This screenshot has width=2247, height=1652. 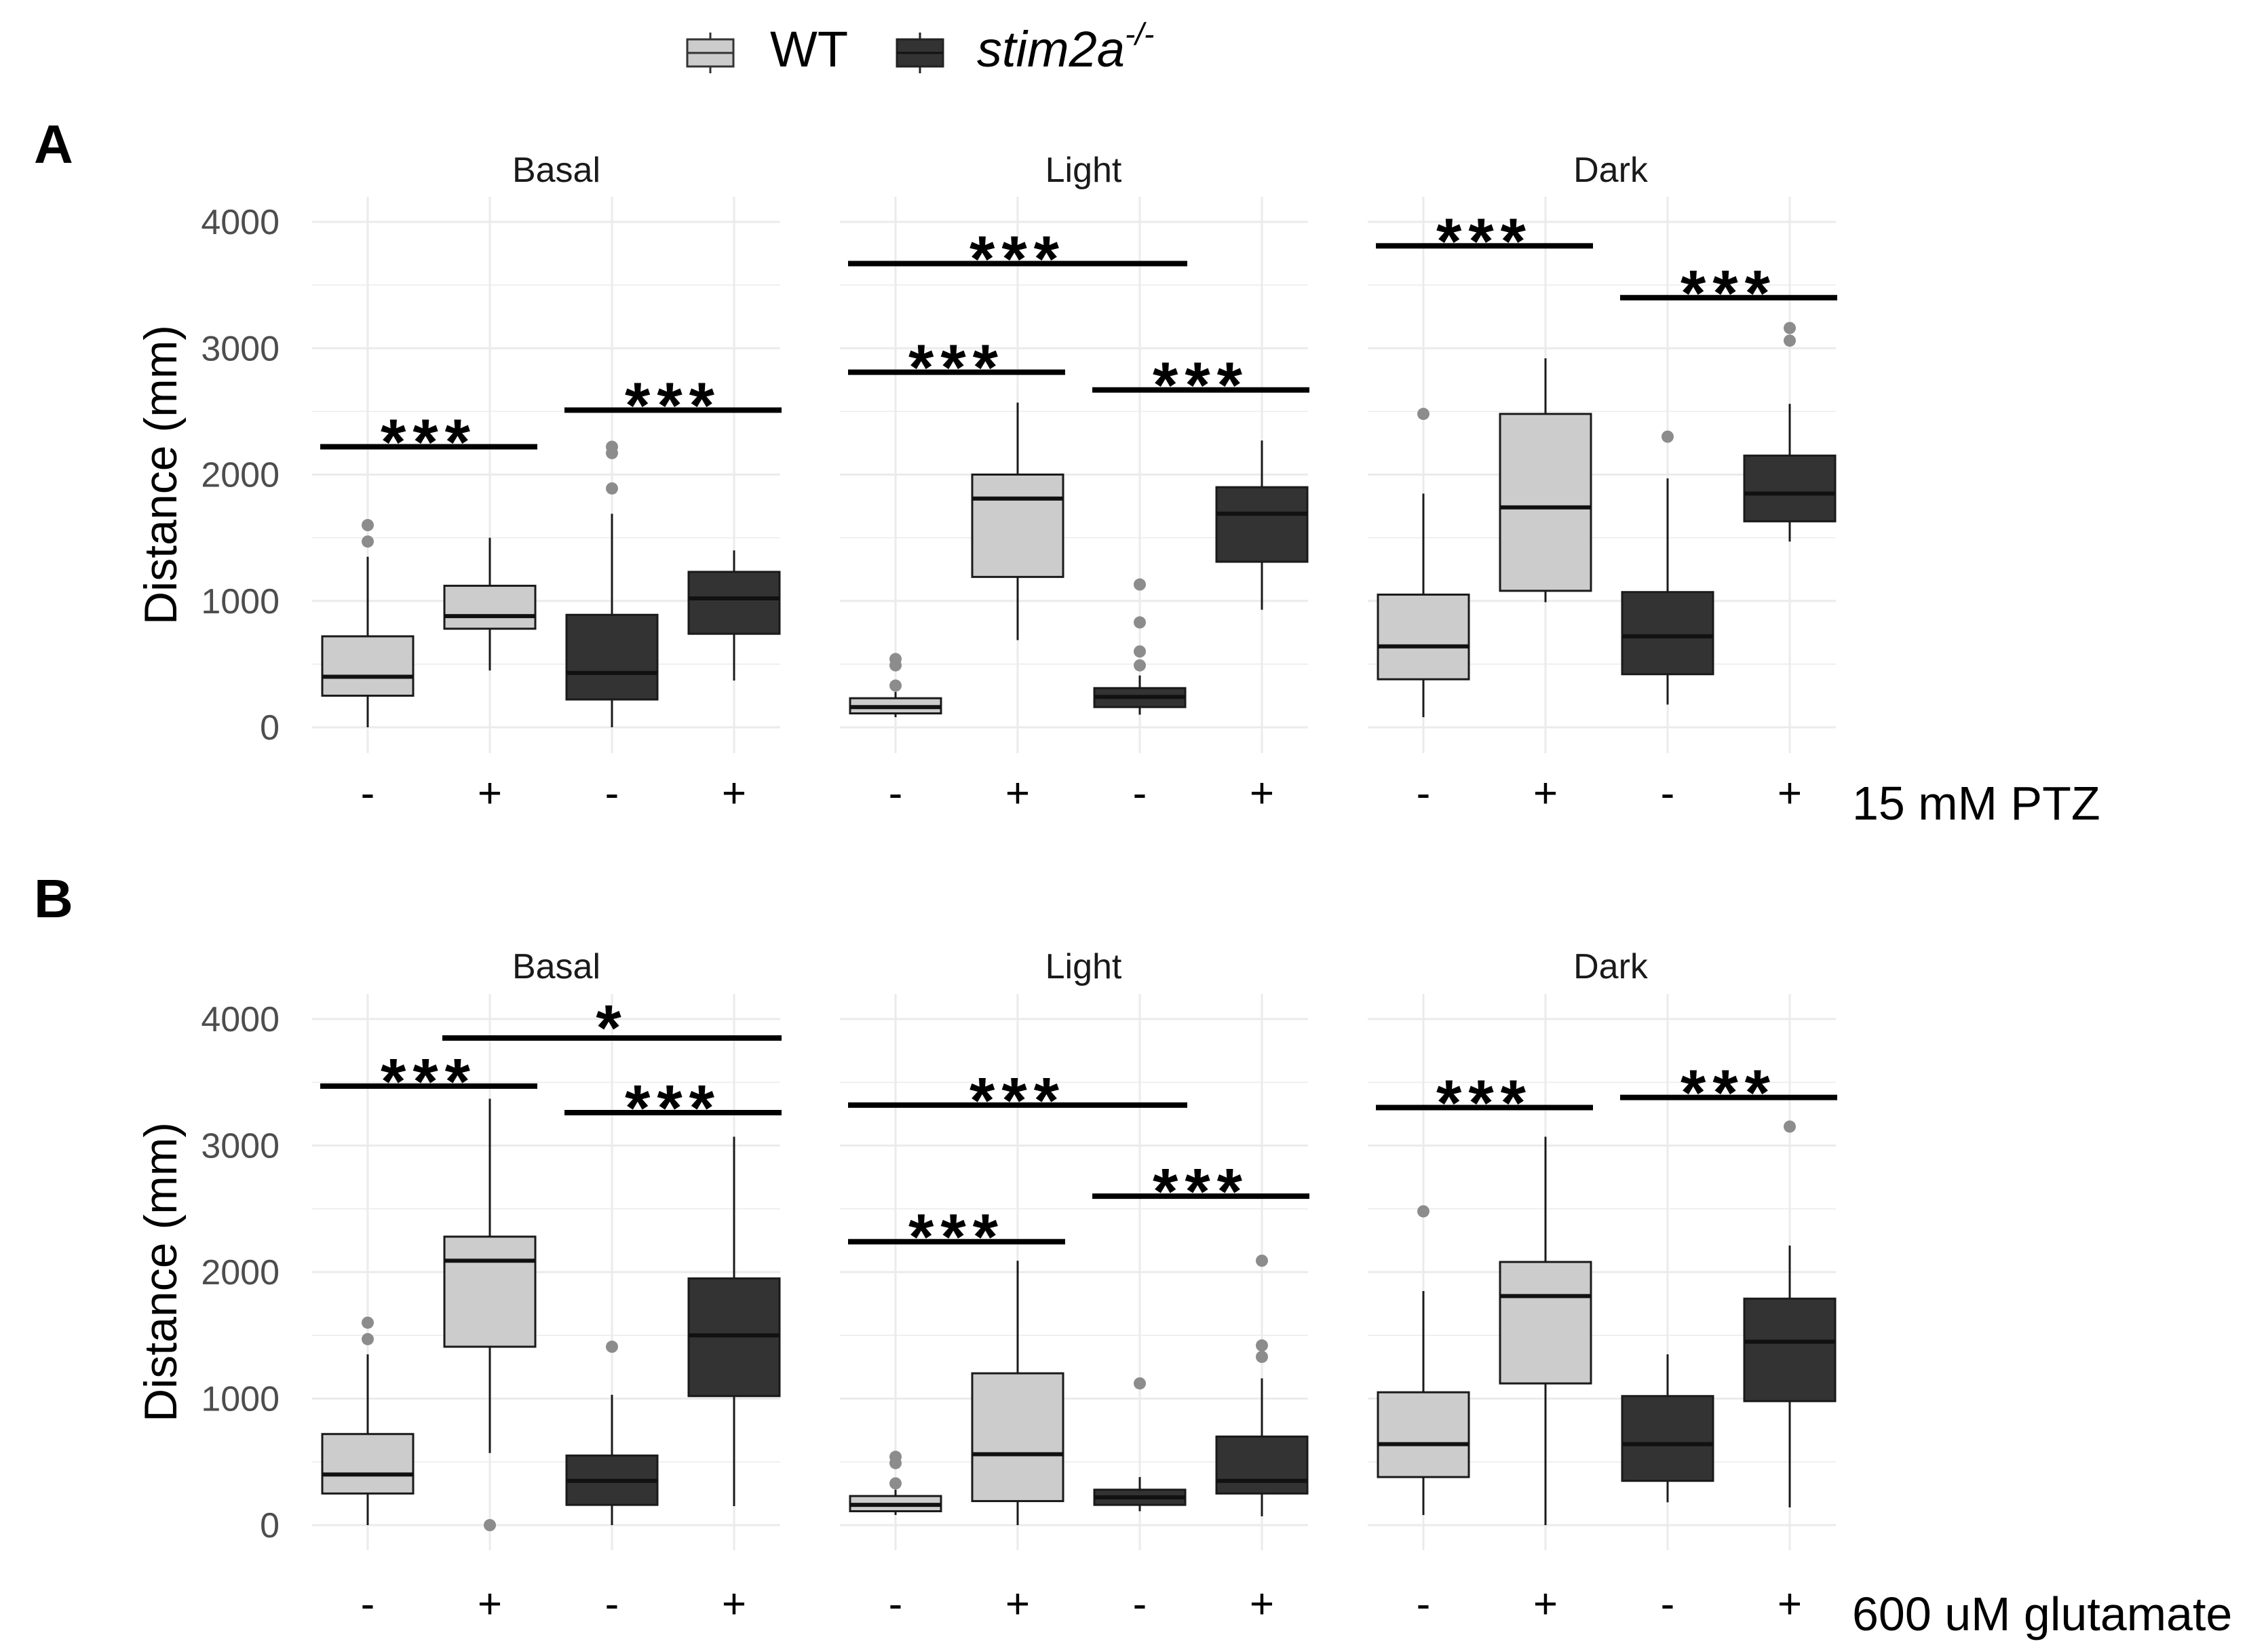 I want to click on panel-a-label: A, so click(x=53, y=144).